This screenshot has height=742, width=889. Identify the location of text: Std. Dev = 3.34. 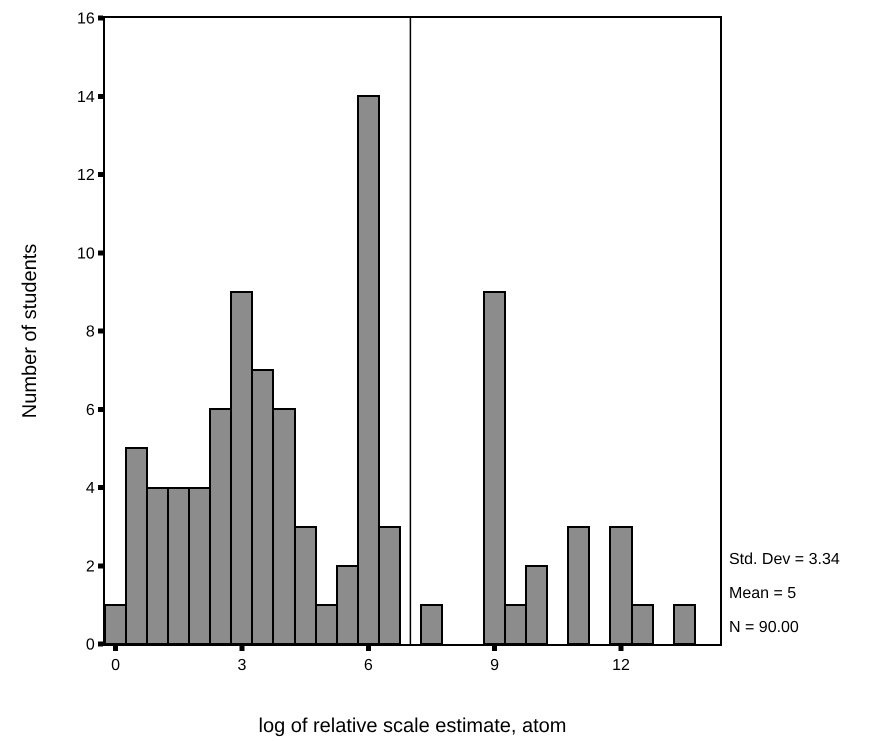
(784, 559).